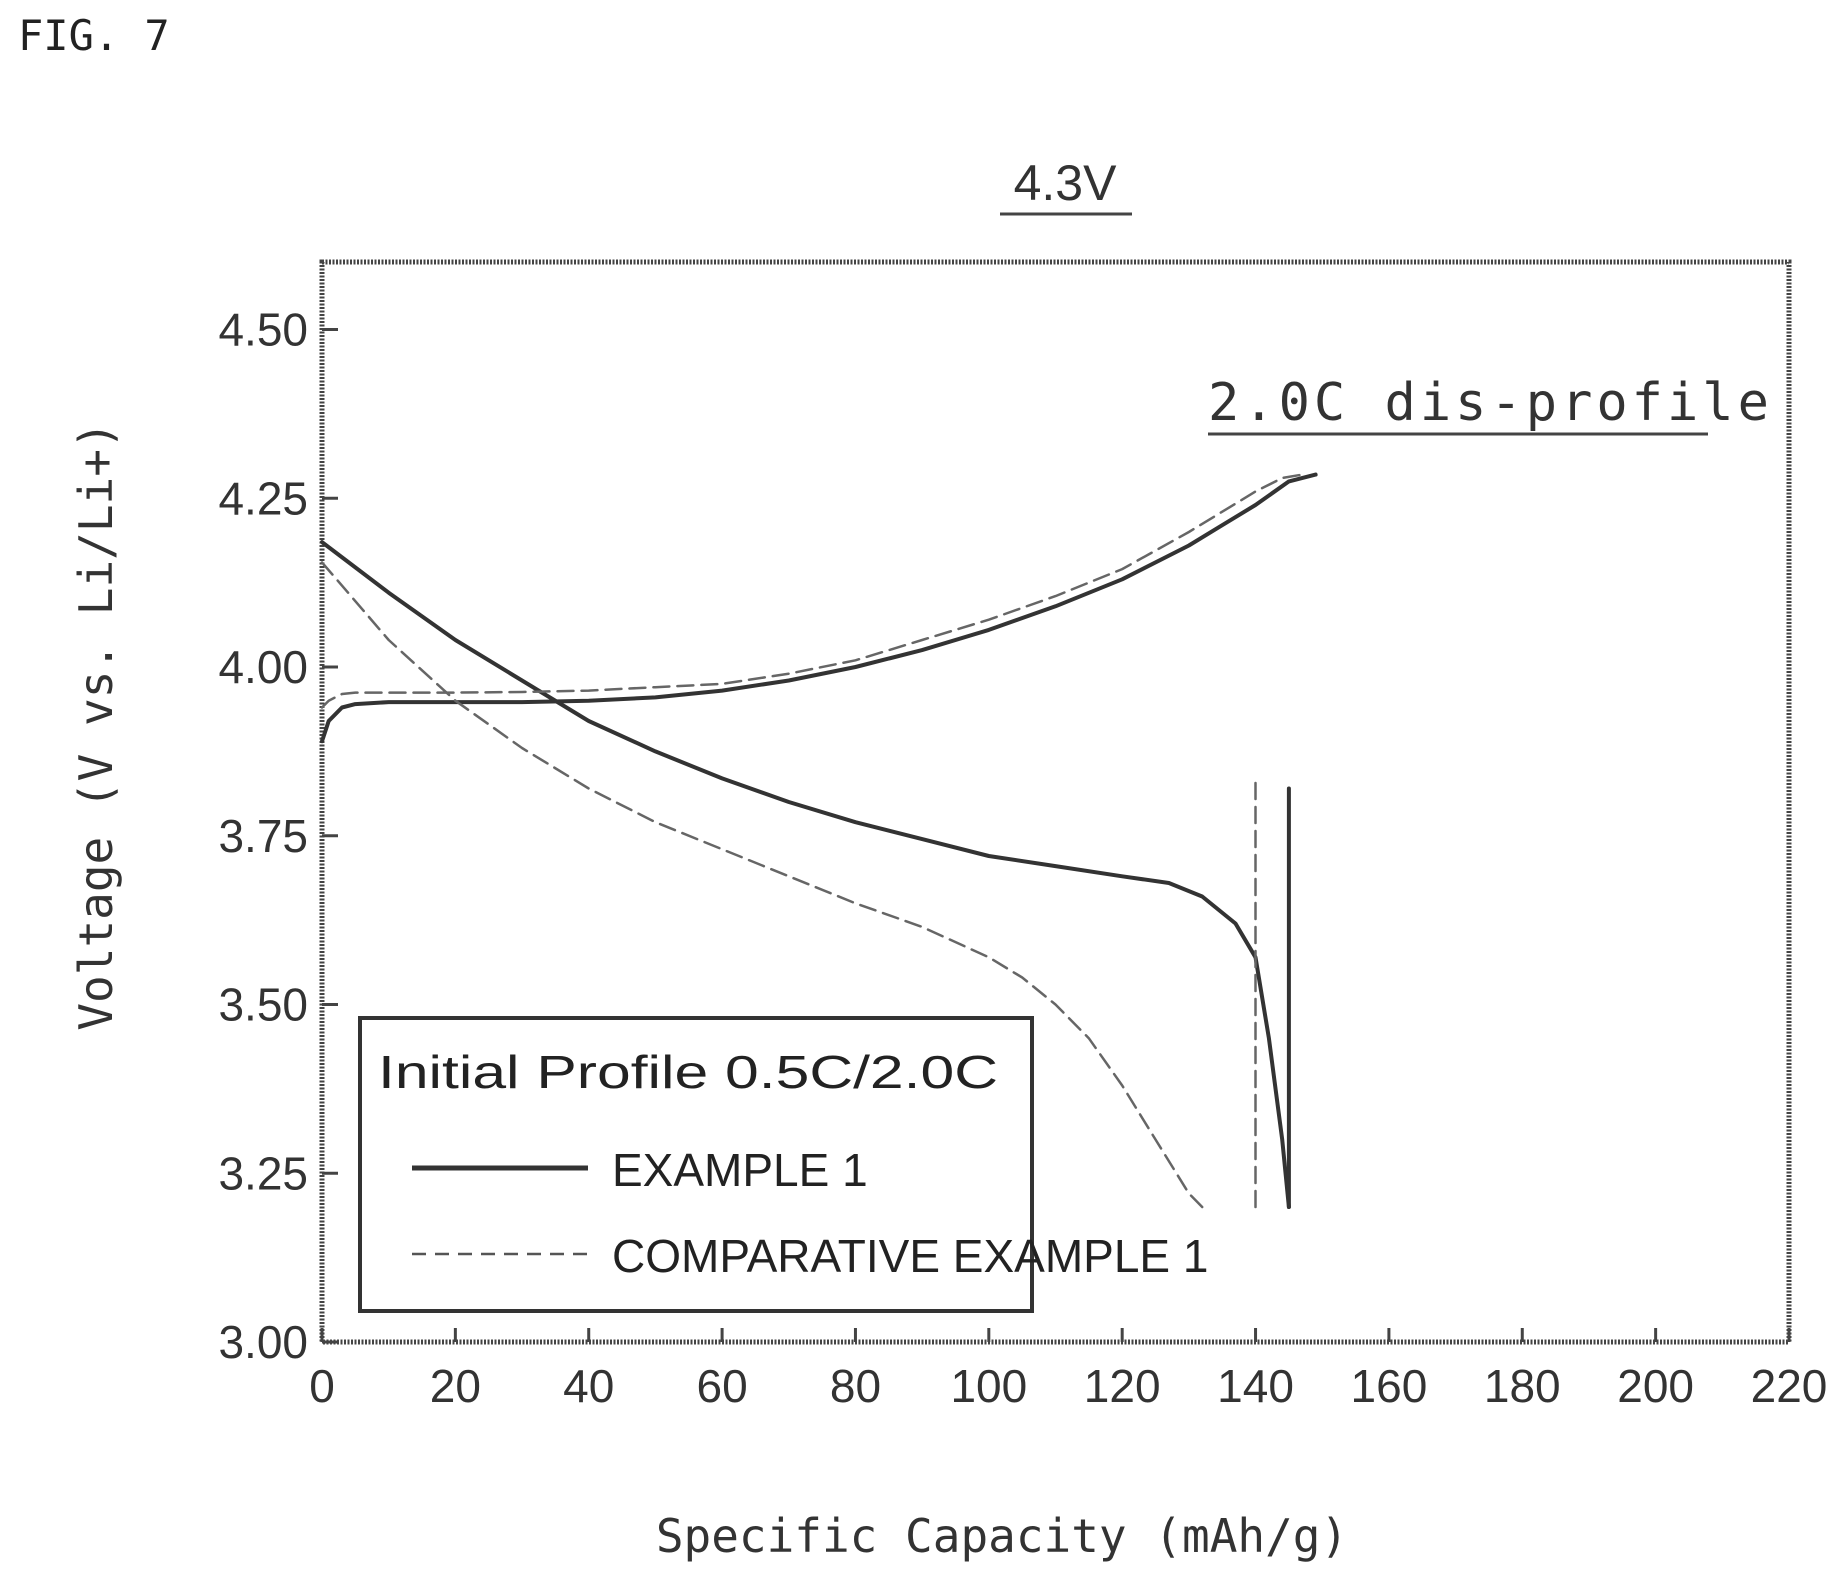  I want to click on x-tick-label: 20, so click(455, 1386).